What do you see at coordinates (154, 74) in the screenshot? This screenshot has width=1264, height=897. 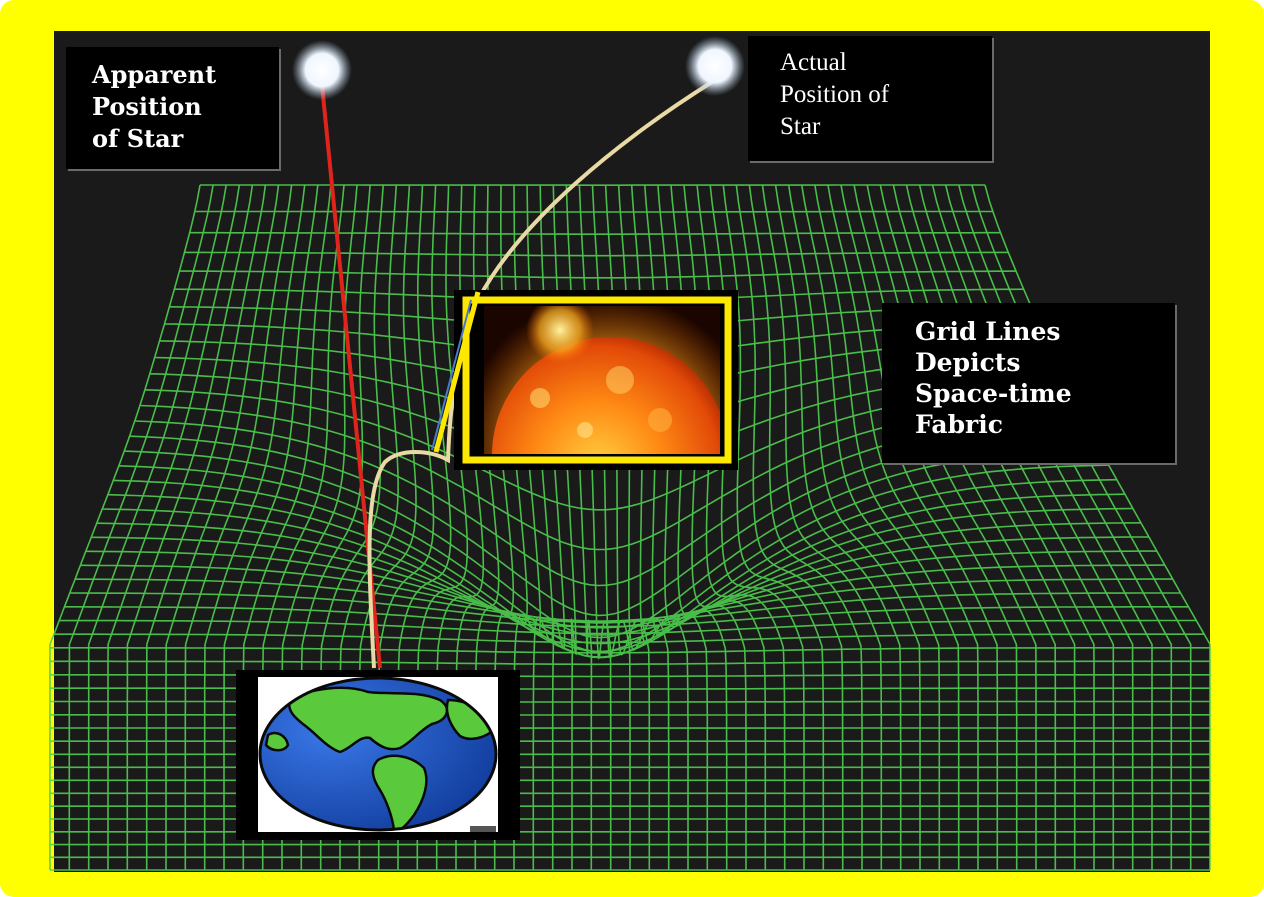 I see `apparent-label-line-1: Apparent` at bounding box center [154, 74].